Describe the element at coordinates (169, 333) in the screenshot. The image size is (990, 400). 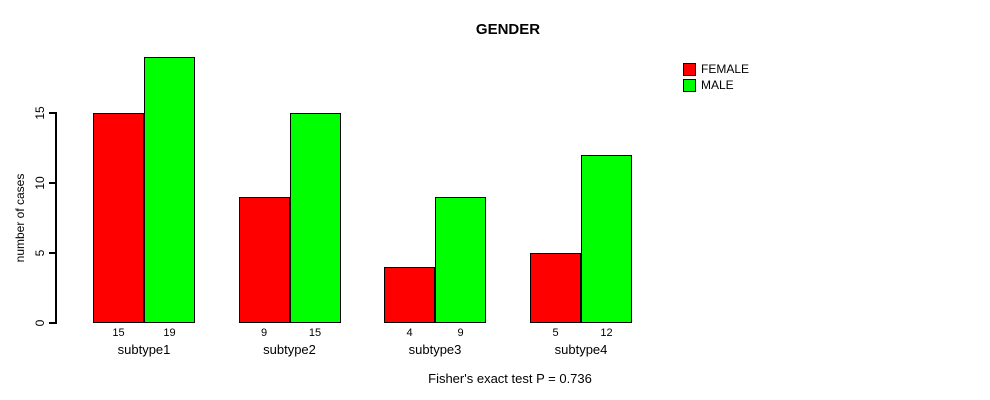
I see `bar-value-label: 19` at that location.